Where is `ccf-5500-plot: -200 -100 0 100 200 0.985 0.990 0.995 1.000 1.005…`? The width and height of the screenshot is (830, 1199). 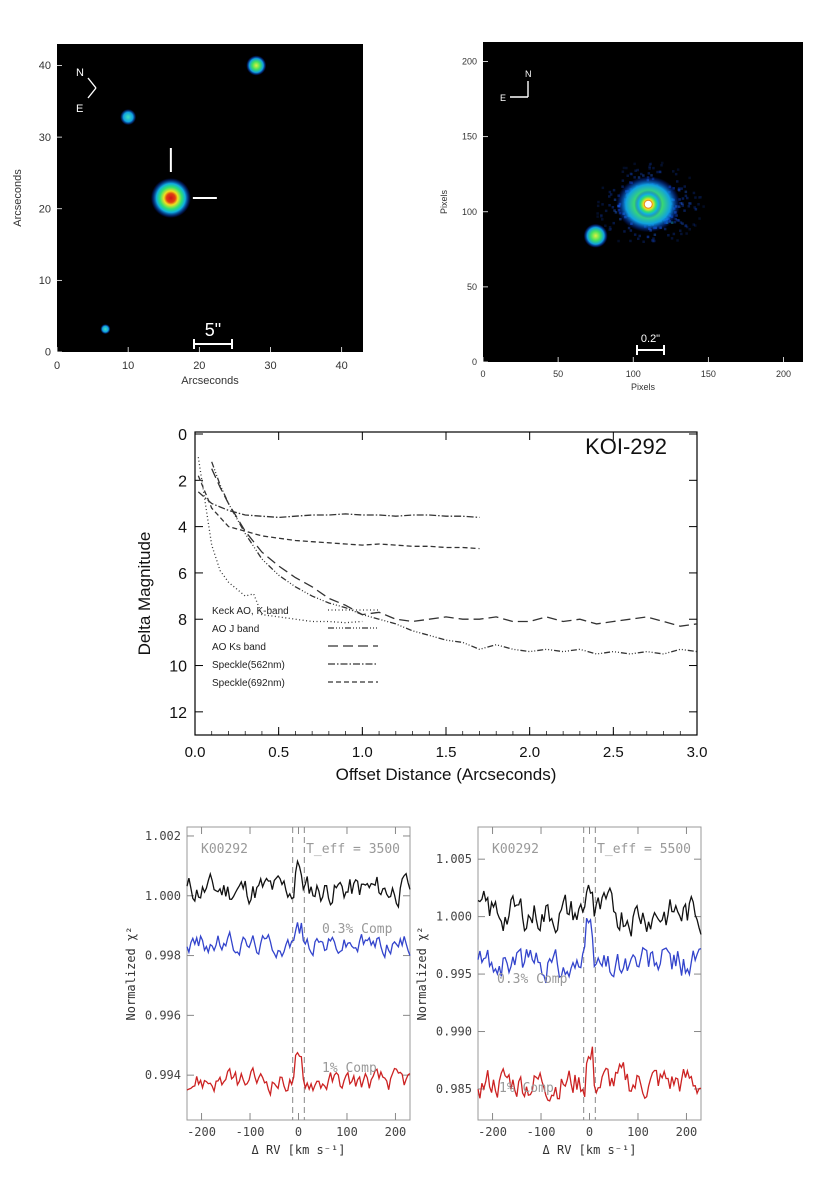
ccf-5500-plot: -200 -100 0 100 200 0.985 0.990 0.995 1.000 1.005… is located at coordinates (558, 991).